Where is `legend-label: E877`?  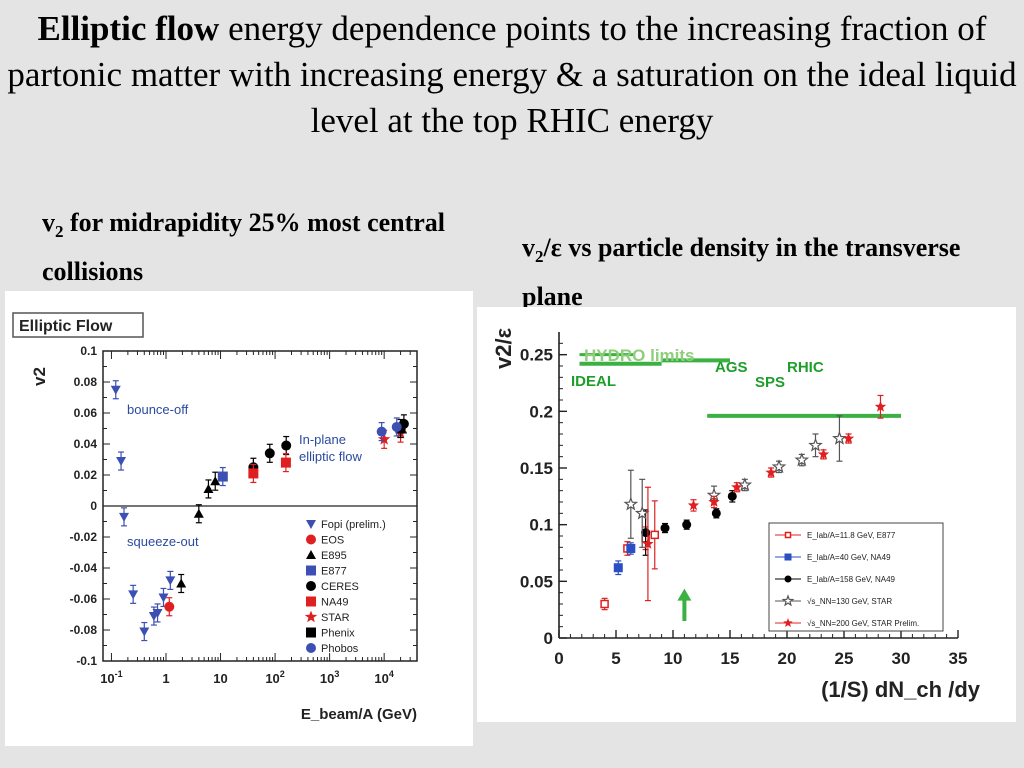
legend-label: E877 is located at coordinates (334, 572).